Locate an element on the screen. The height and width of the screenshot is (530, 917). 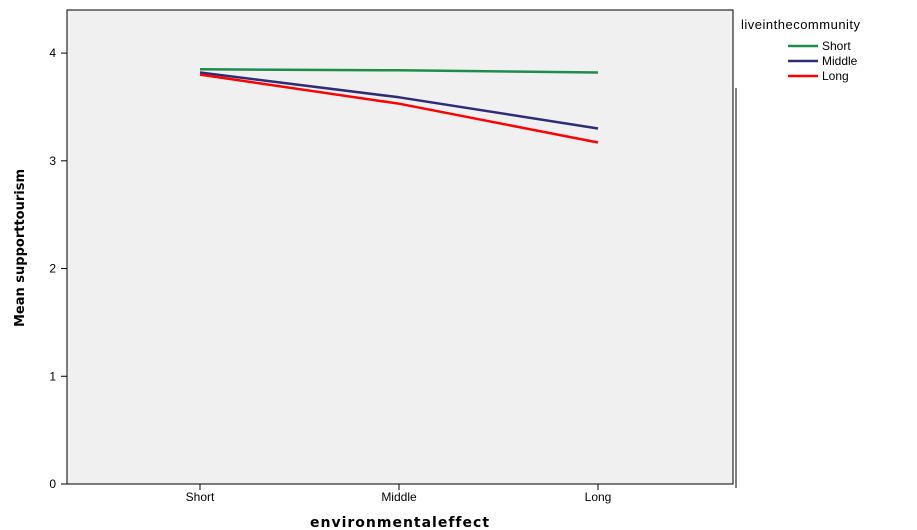
x-tick-label: Middle is located at coordinates (399, 497).